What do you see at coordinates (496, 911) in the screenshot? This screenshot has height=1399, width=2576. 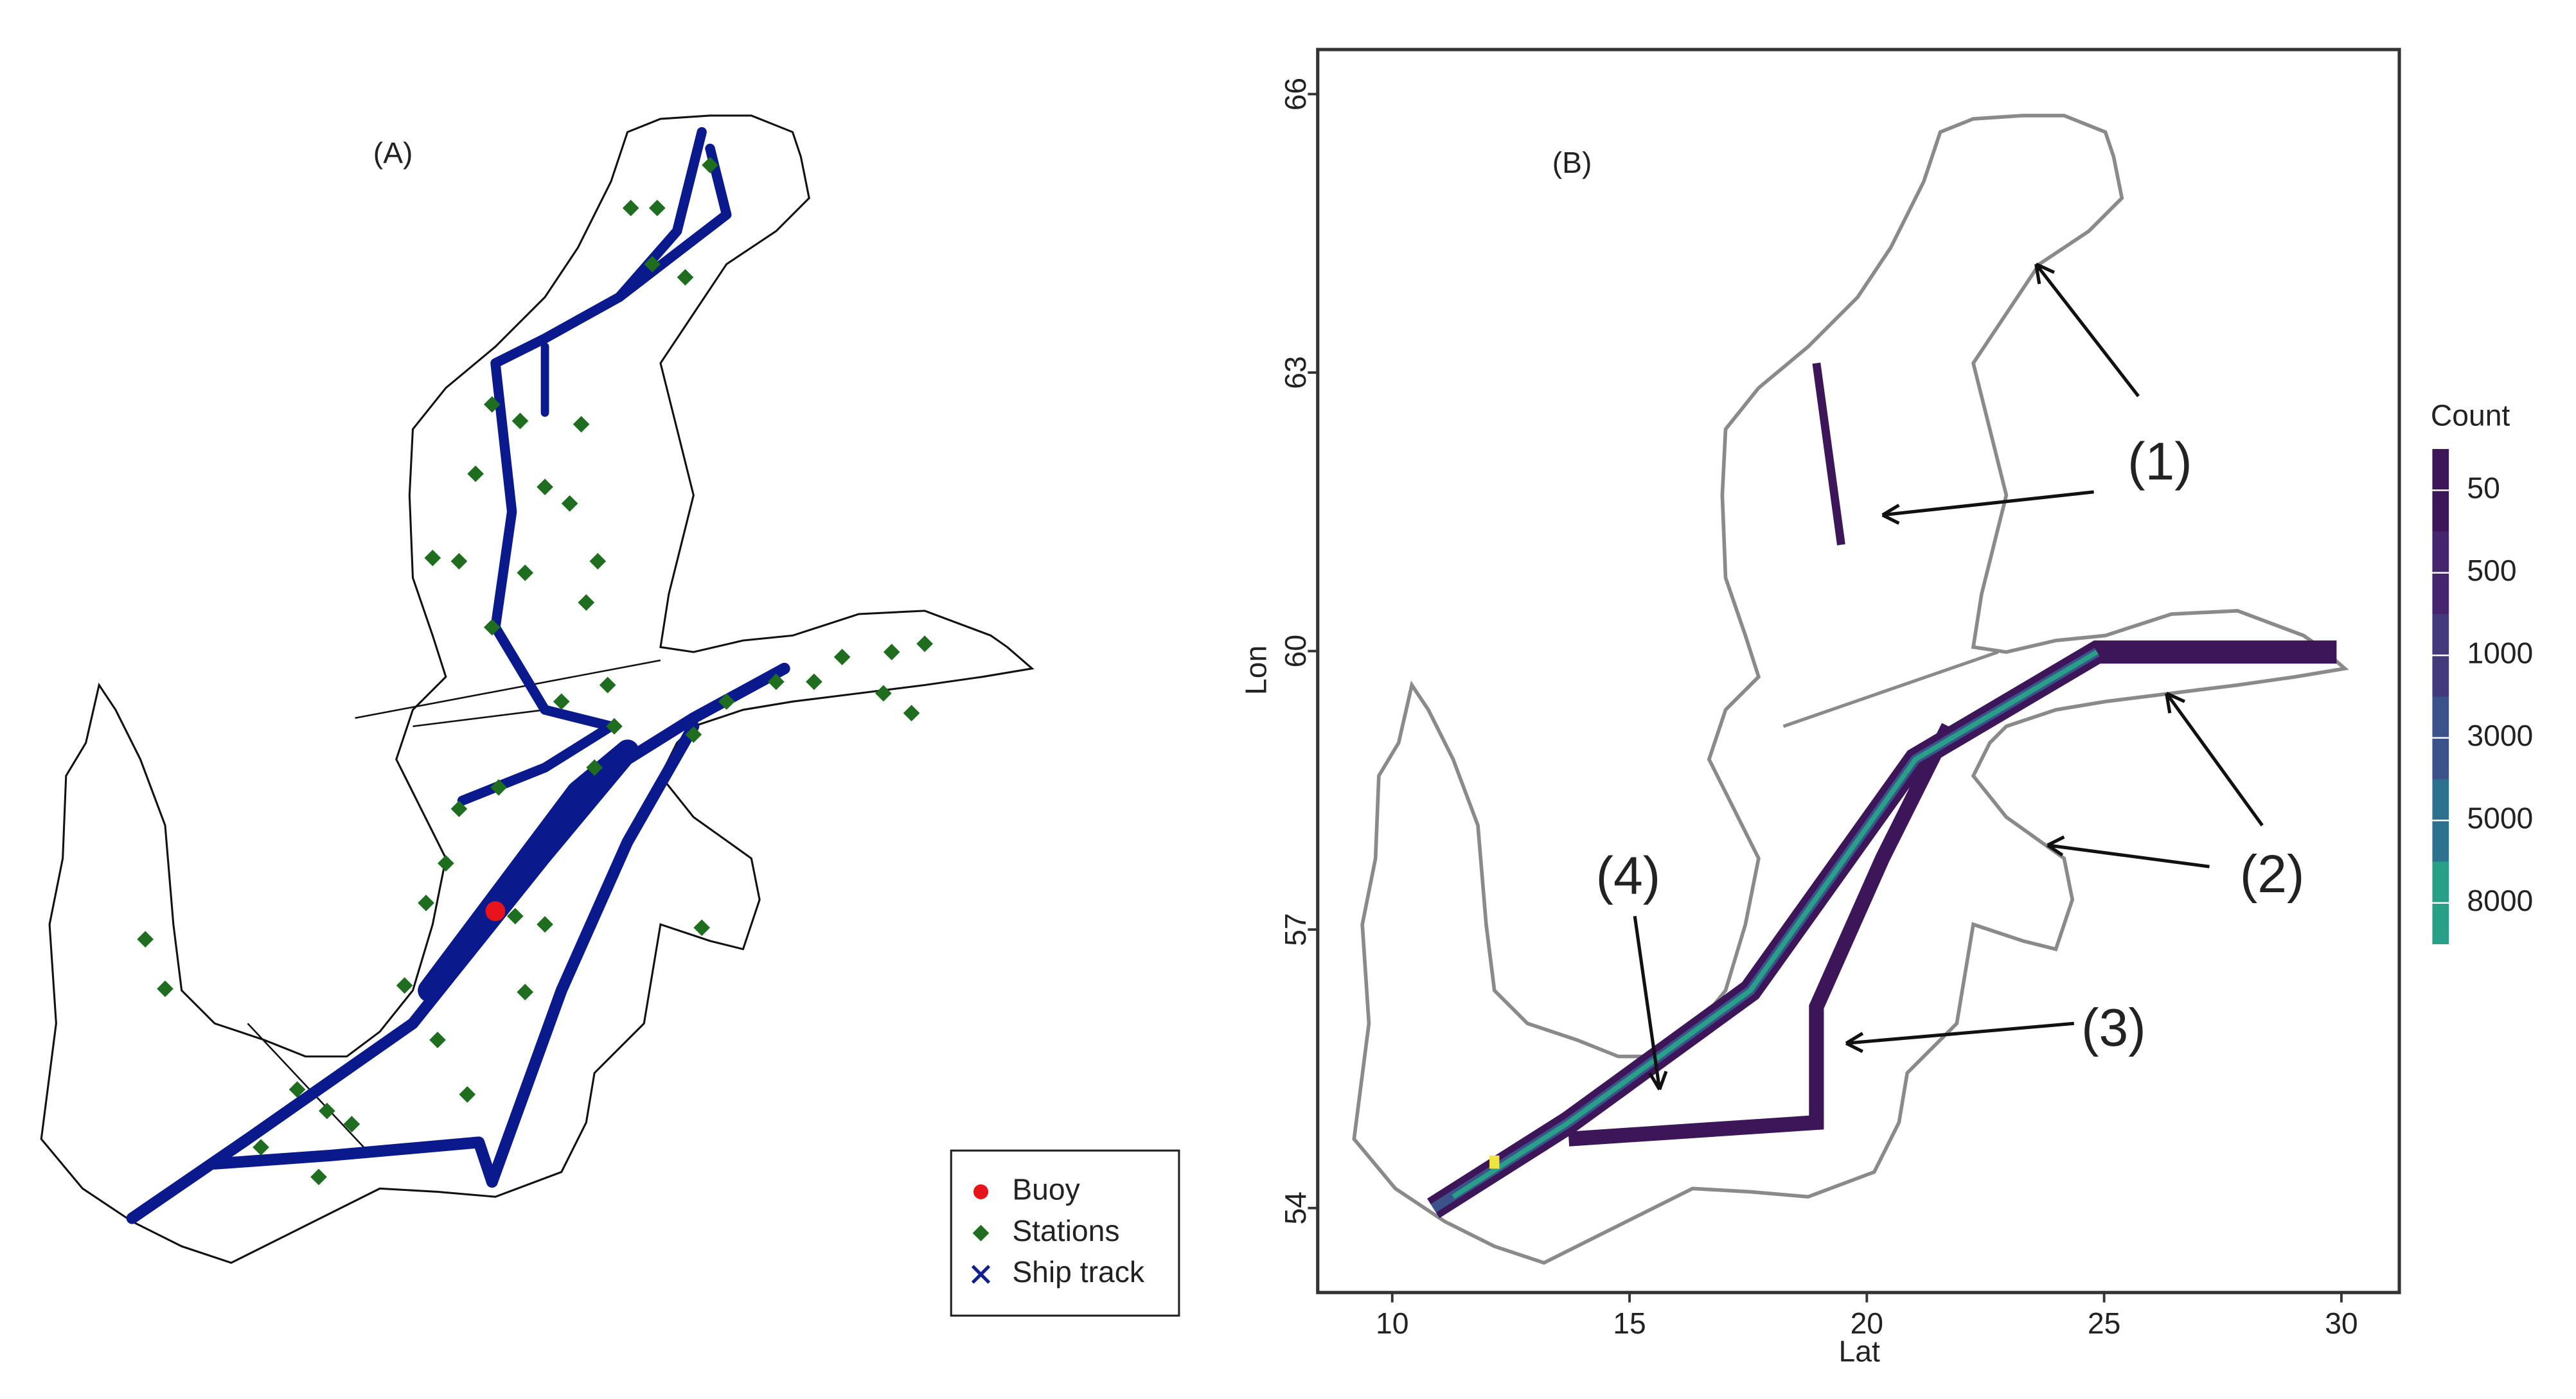 I see `buoy` at bounding box center [496, 911].